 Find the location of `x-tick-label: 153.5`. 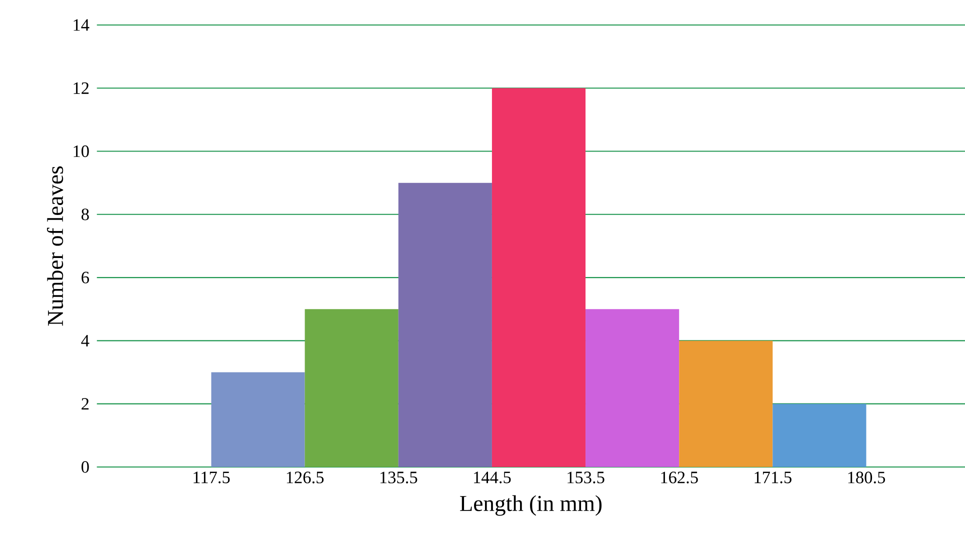

x-tick-label: 153.5 is located at coordinates (586, 478).